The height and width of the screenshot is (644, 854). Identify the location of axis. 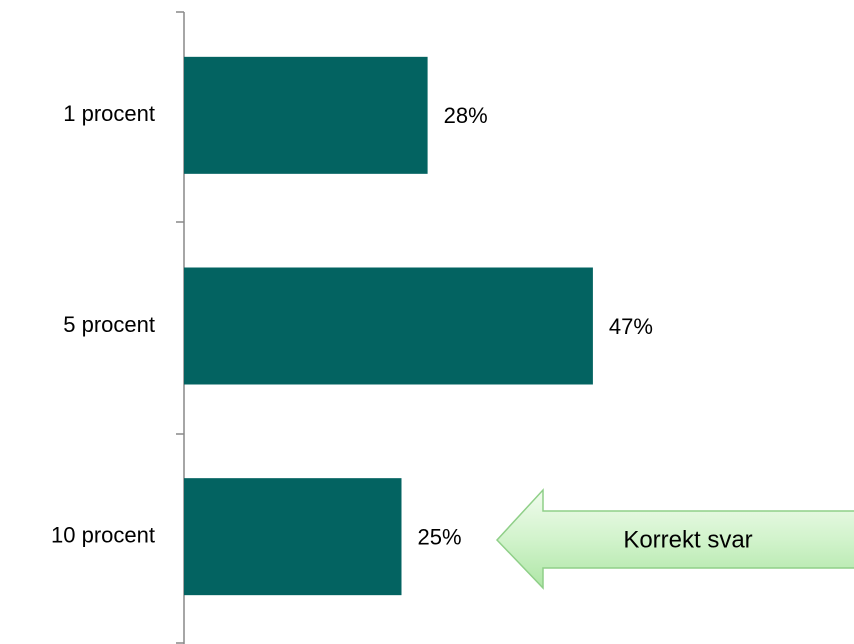
(180, 327).